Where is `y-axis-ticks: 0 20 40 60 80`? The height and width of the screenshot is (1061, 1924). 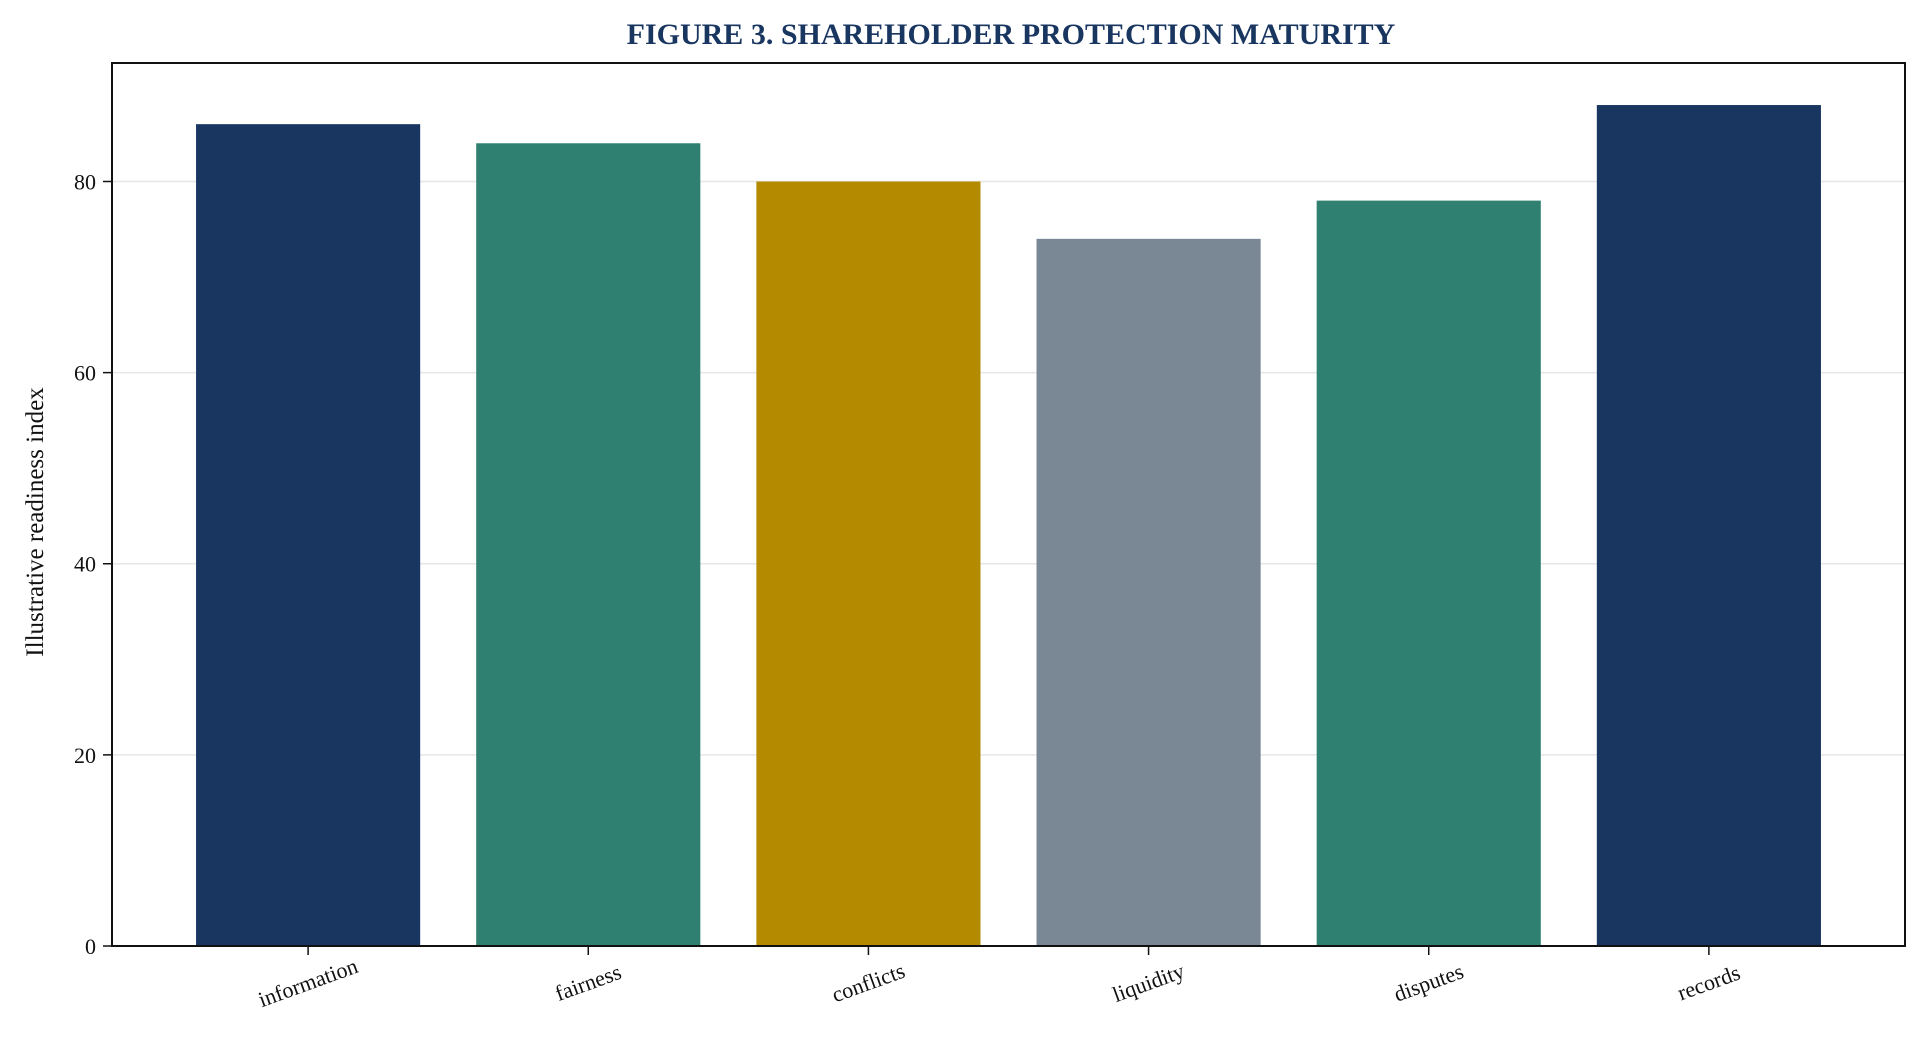
y-axis-ticks: 0 20 40 60 80 is located at coordinates (93, 564).